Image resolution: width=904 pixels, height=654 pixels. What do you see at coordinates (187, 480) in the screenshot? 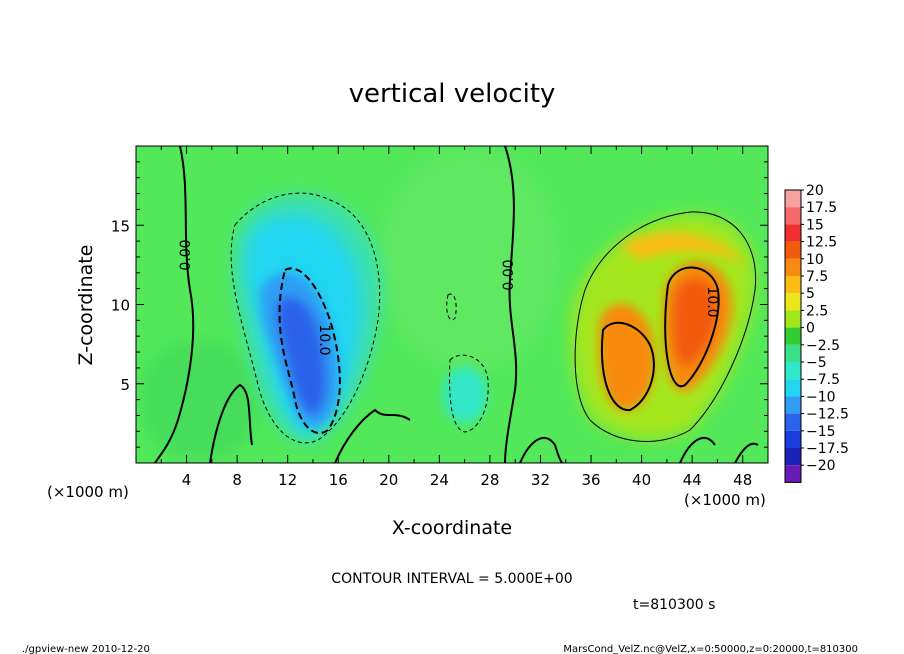
I see `x-tick-label: 4` at bounding box center [187, 480].